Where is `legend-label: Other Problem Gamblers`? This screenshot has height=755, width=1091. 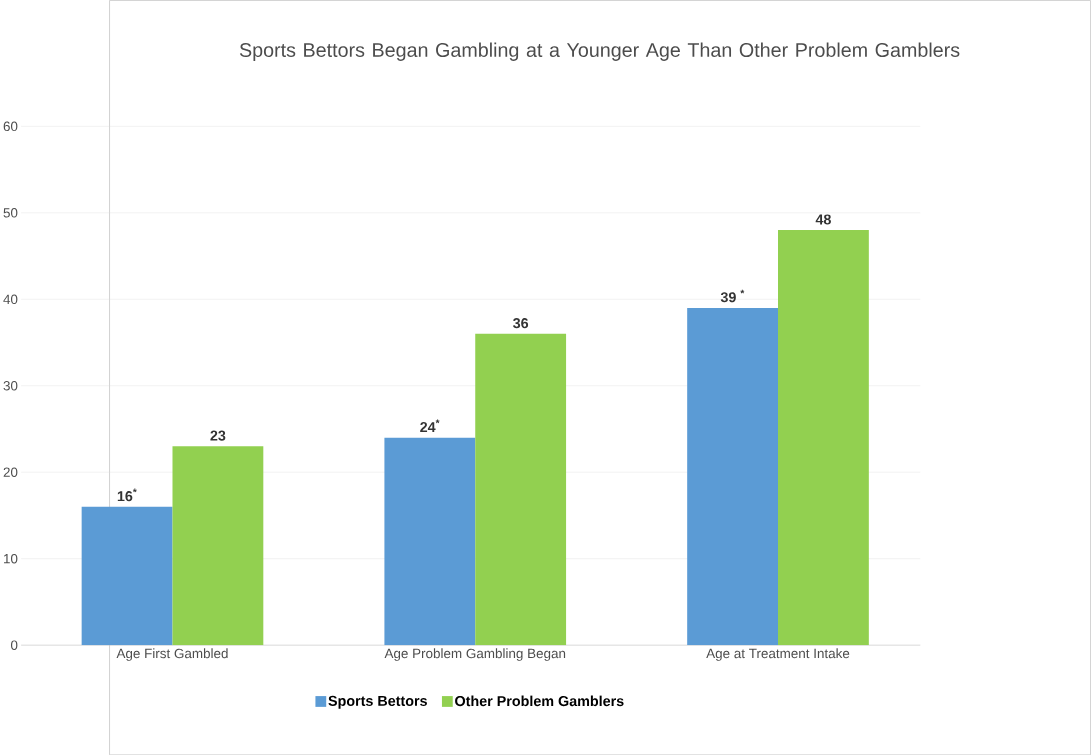 legend-label: Other Problem Gamblers is located at coordinates (539, 700).